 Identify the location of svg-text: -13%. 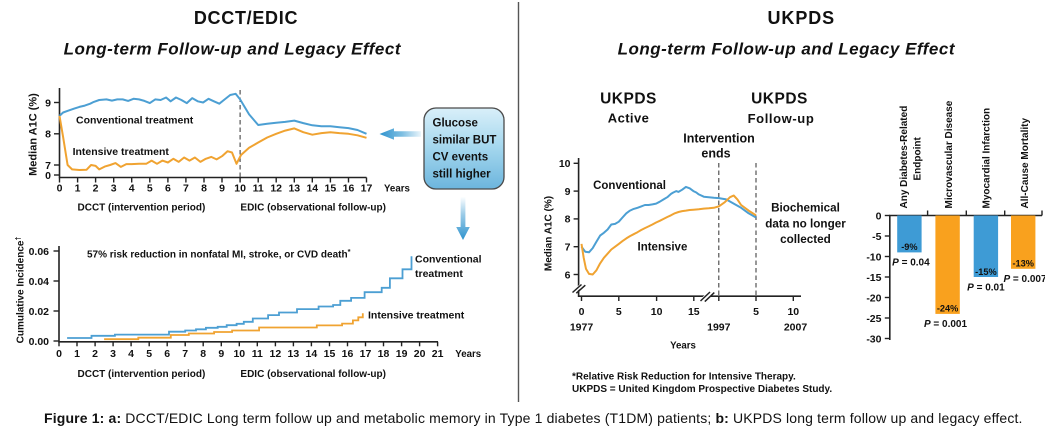
(1022, 264).